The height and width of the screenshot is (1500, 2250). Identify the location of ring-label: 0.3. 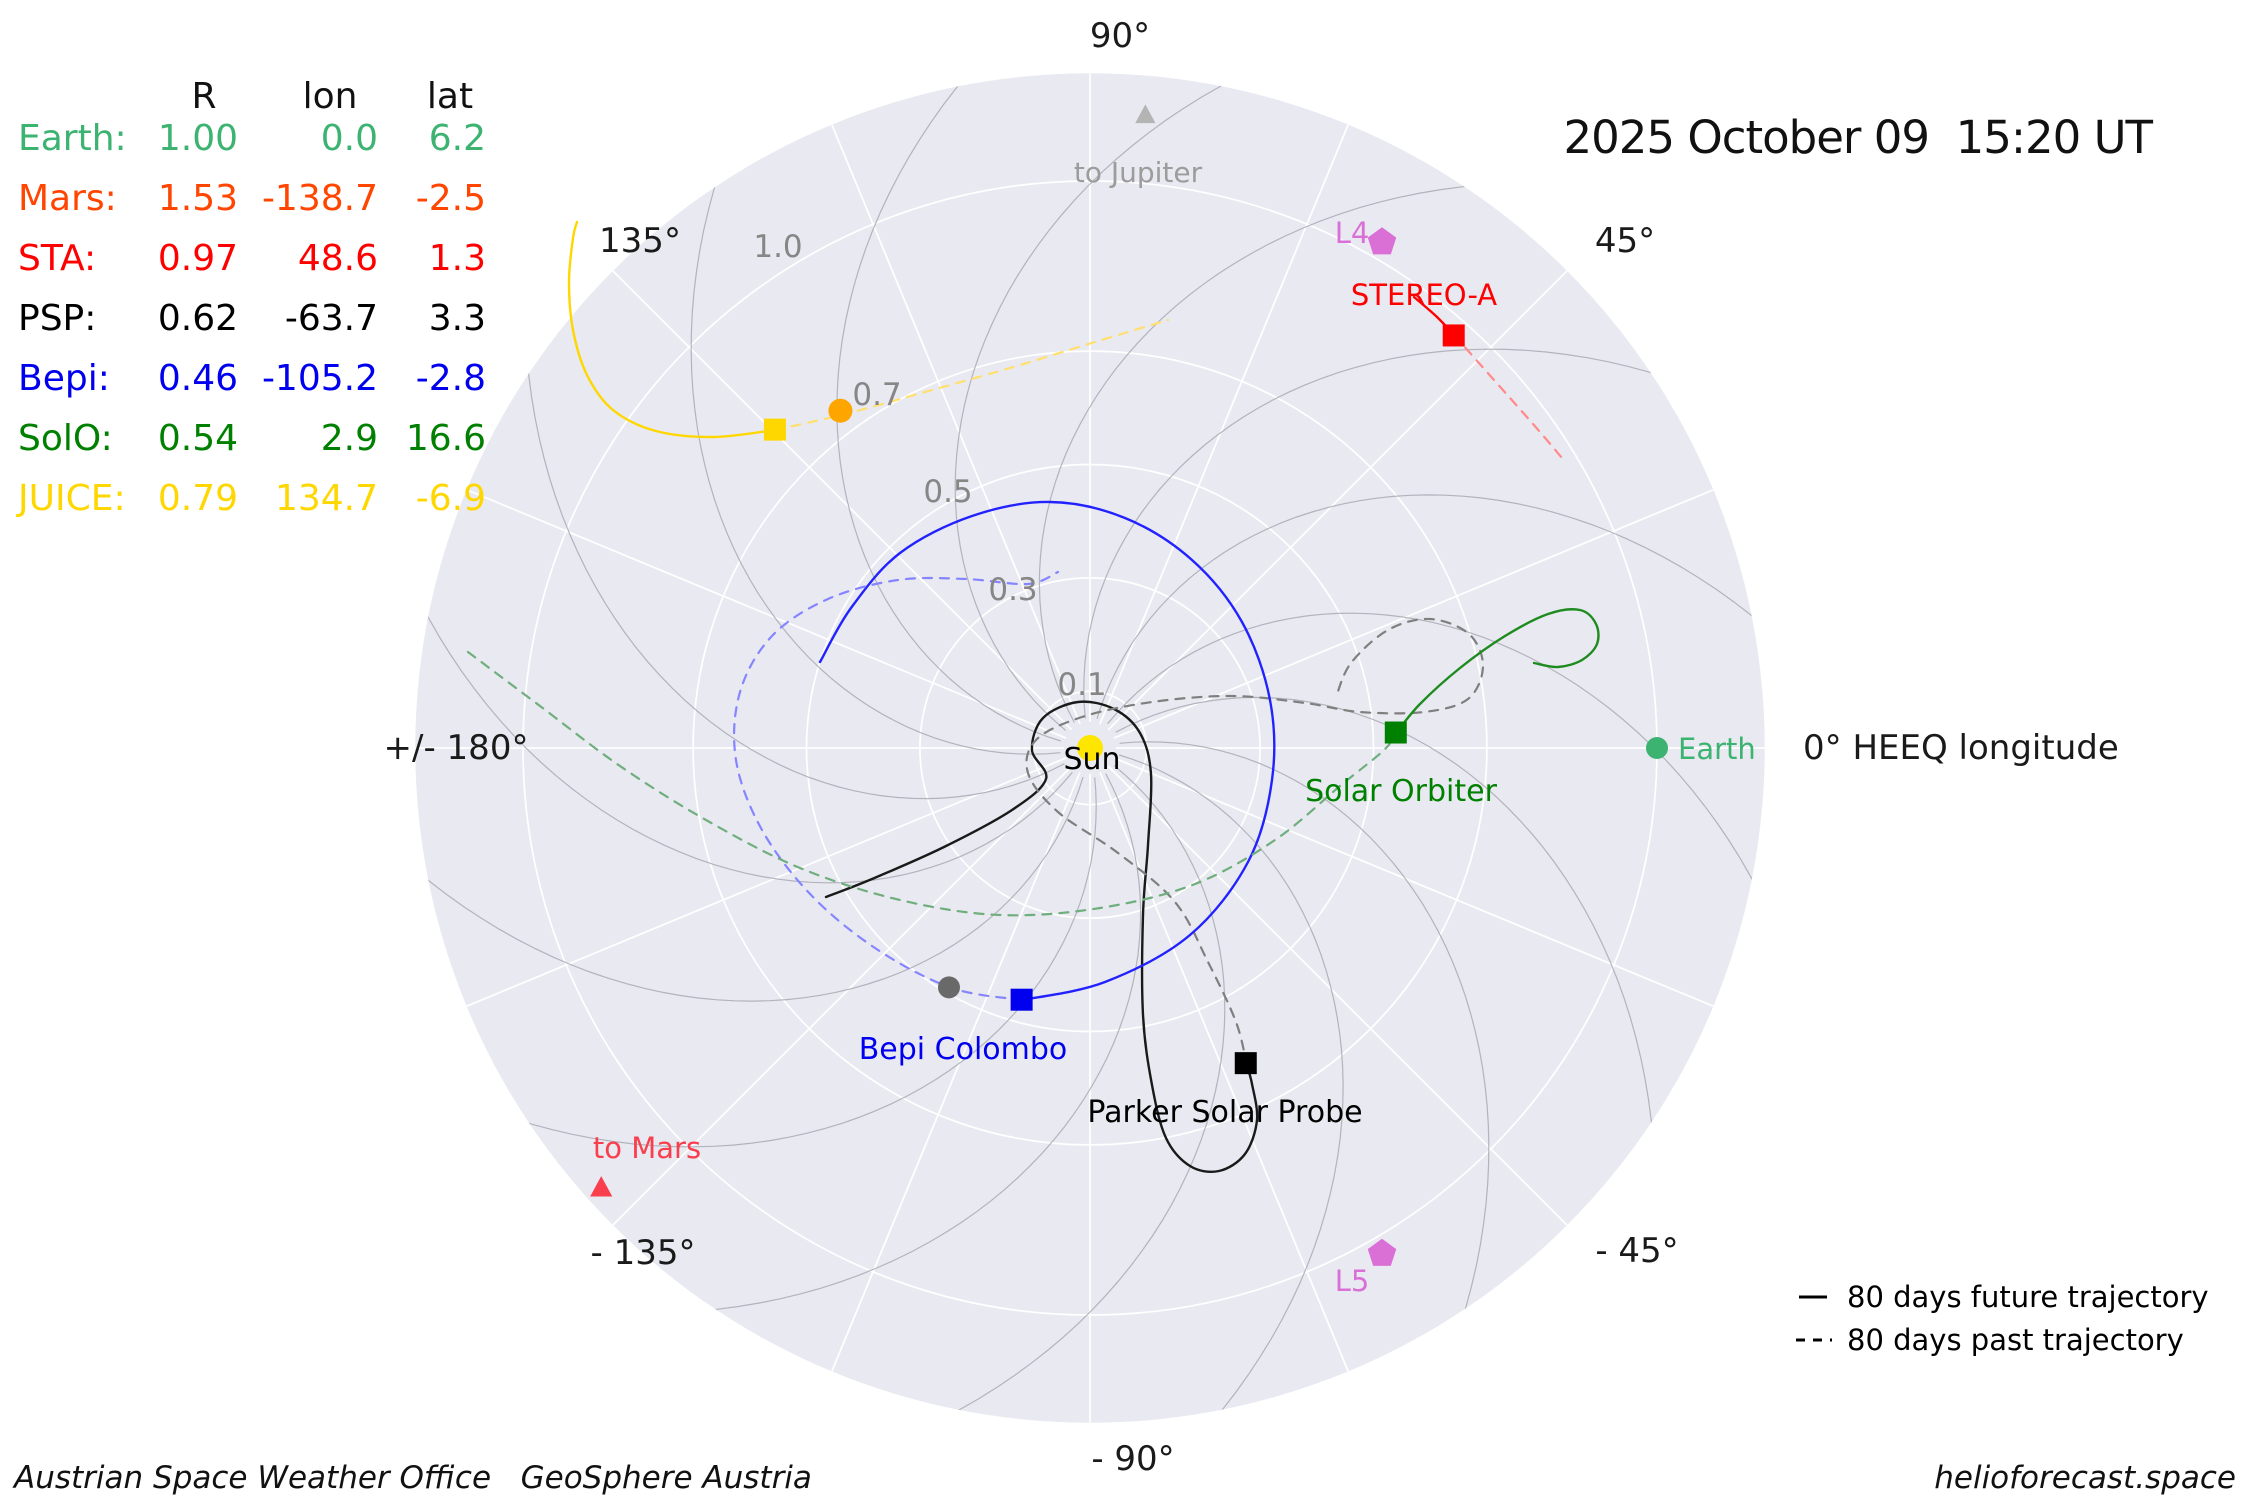
(1012, 590).